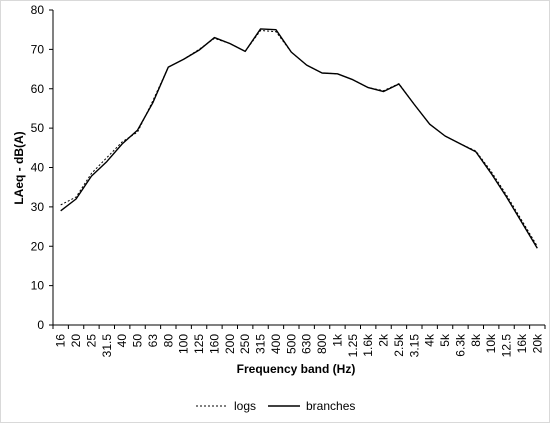  What do you see at coordinates (245, 344) in the screenshot?
I see `x-tick-label: 250` at bounding box center [245, 344].